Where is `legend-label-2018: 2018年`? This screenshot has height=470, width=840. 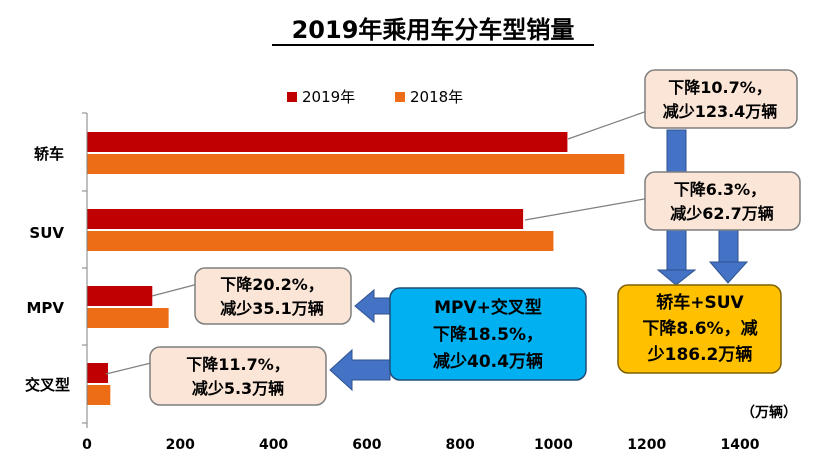
legend-label-2018: 2018年 is located at coordinates (436, 97).